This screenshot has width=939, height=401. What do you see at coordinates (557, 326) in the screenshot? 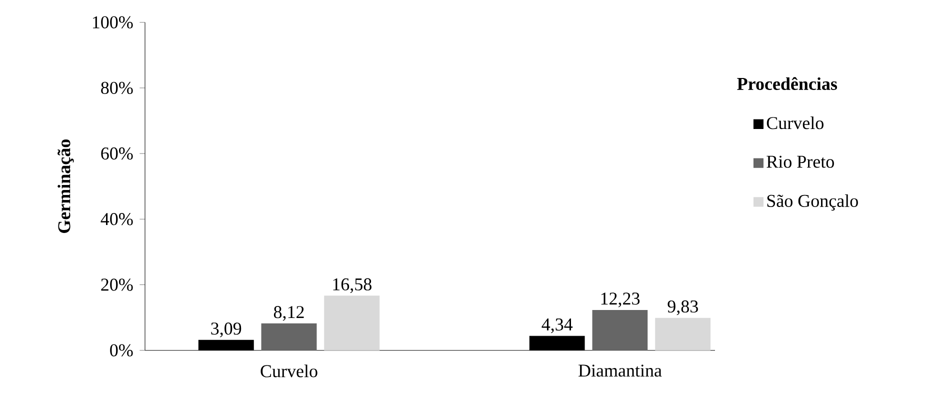
I see `data-label: 4,34` at bounding box center [557, 326].